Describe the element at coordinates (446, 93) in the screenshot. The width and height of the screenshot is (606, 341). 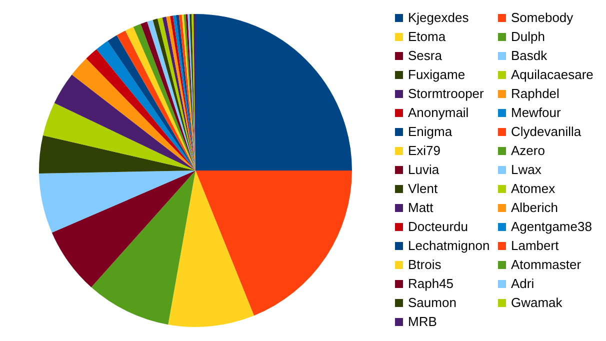
I see `legend-label: Stormtrooper` at that location.